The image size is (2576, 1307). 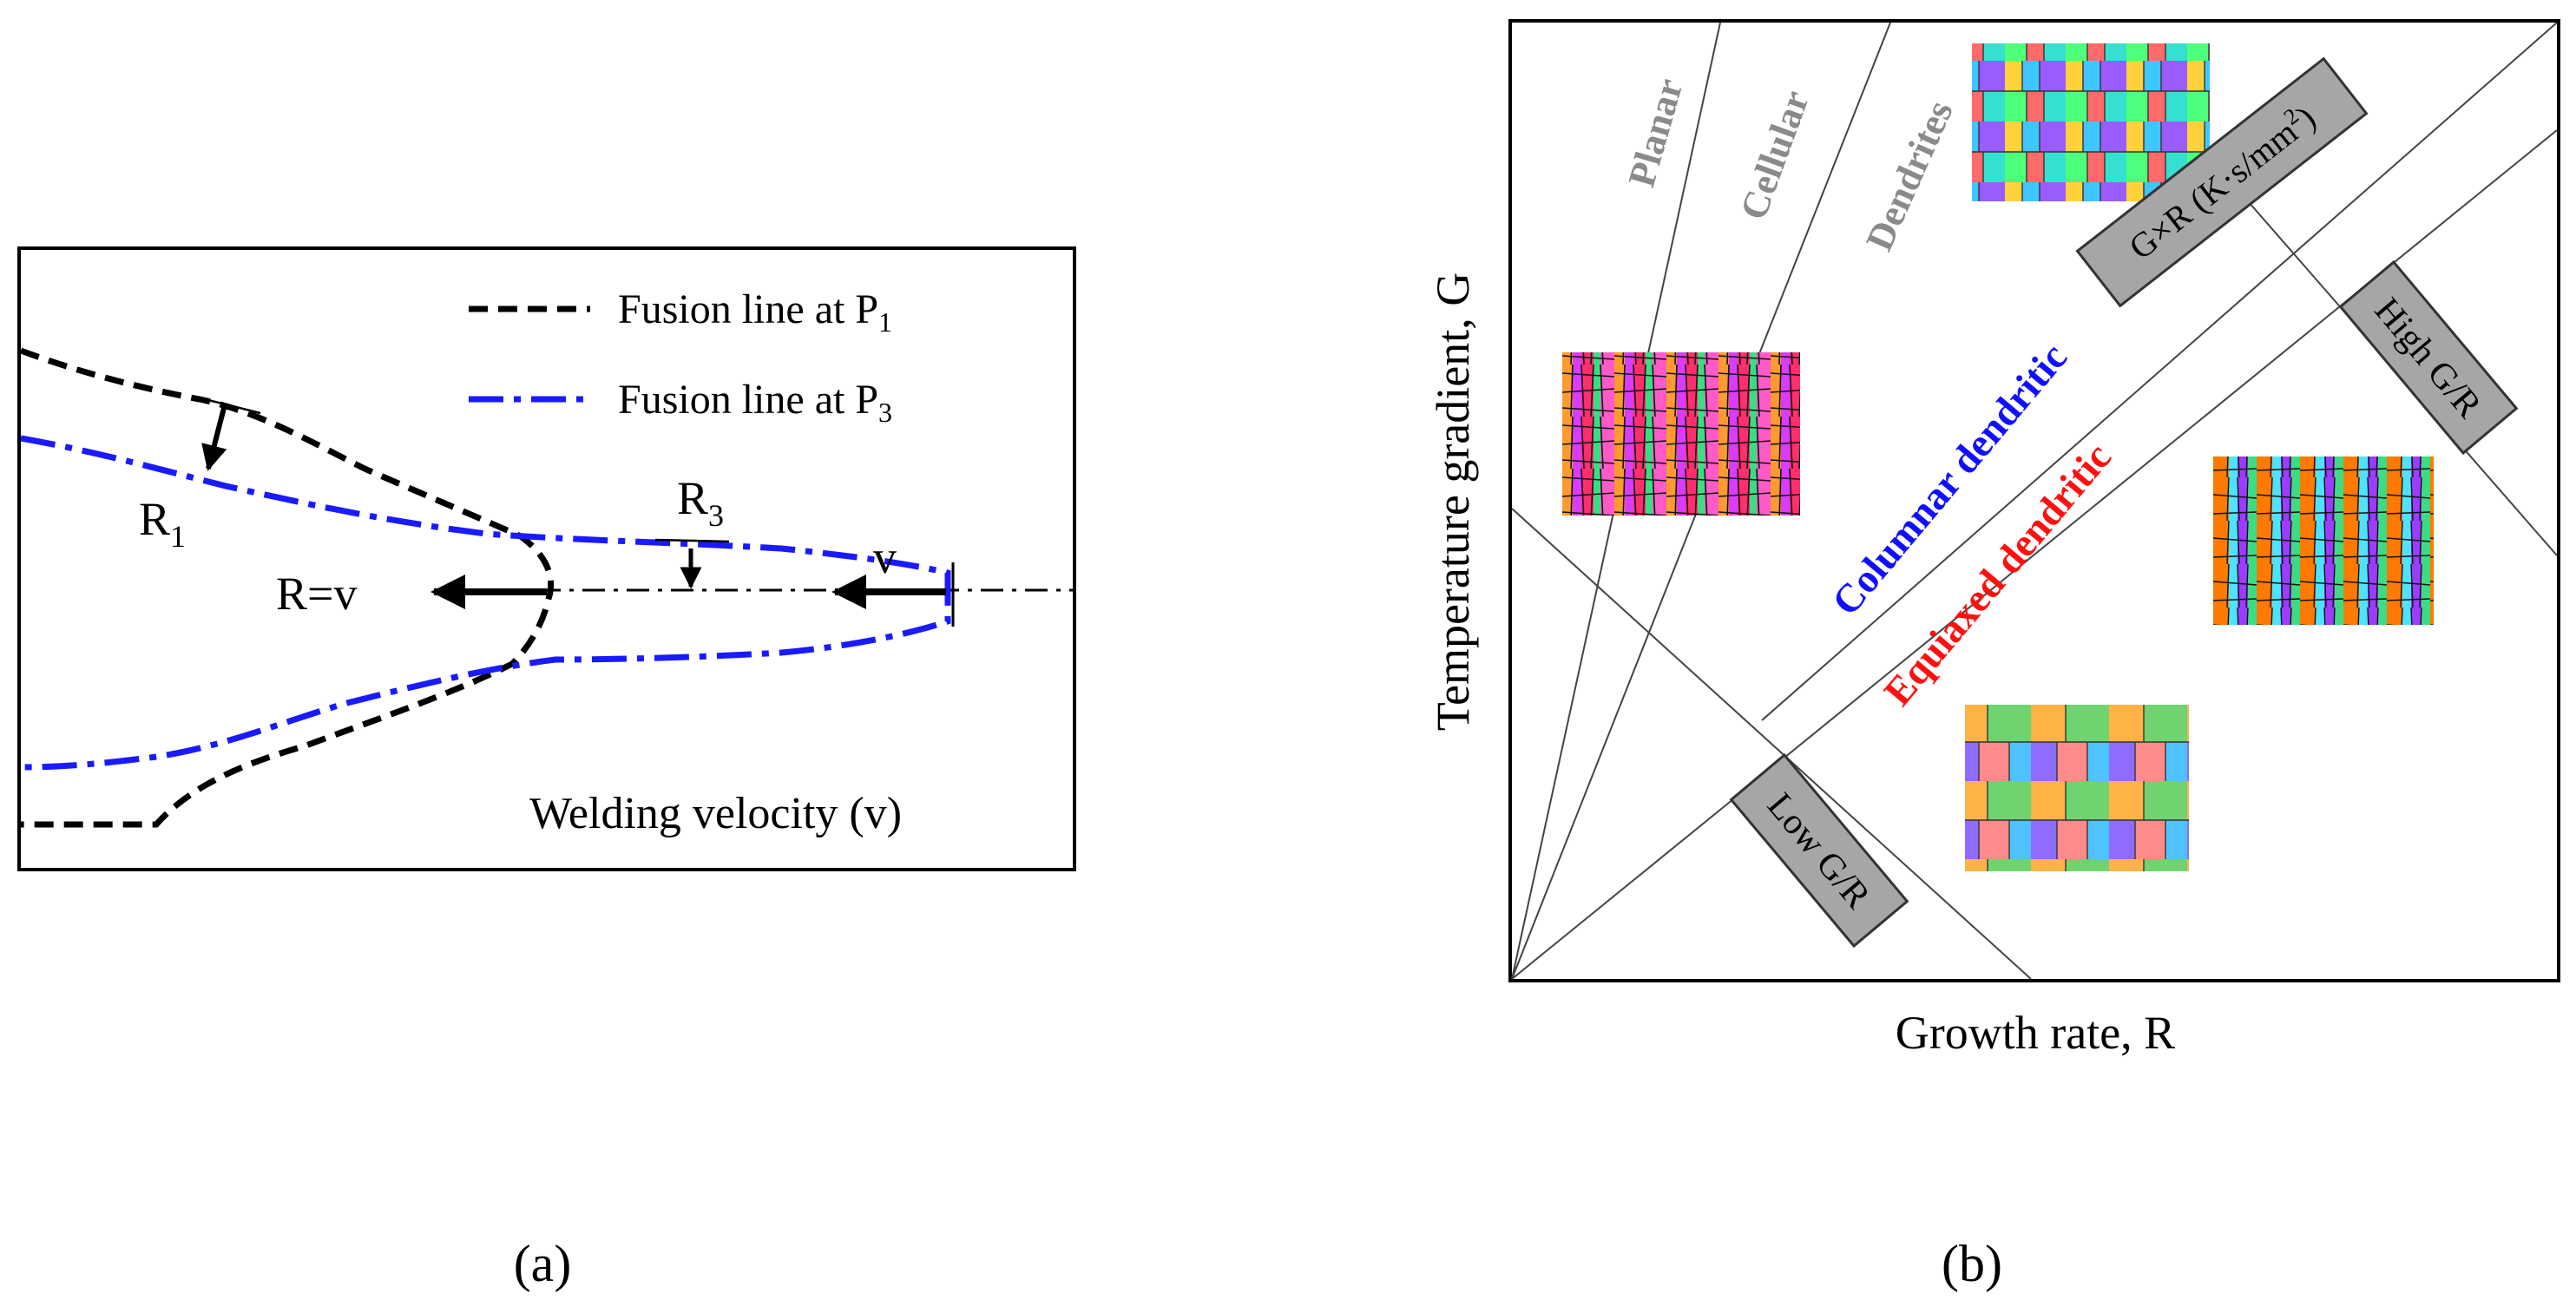 What do you see at coordinates (700, 502) in the screenshot?
I see `label-r3: R3` at bounding box center [700, 502].